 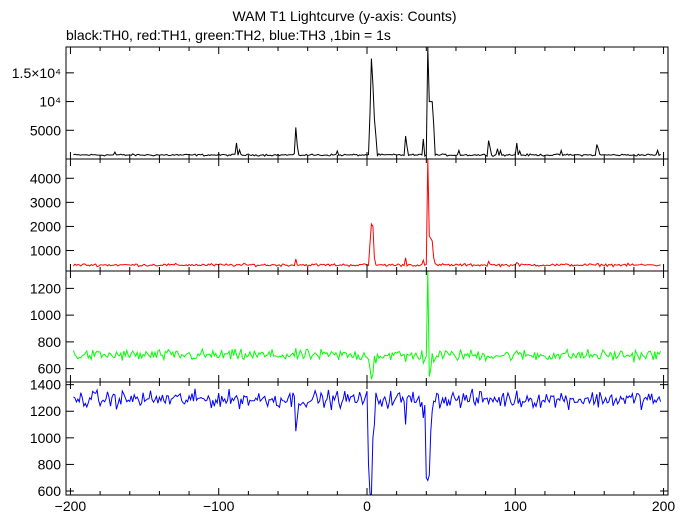 What do you see at coordinates (36, 73) in the screenshot?
I see `y-tick-label: 1.5×10⁴` at bounding box center [36, 73].